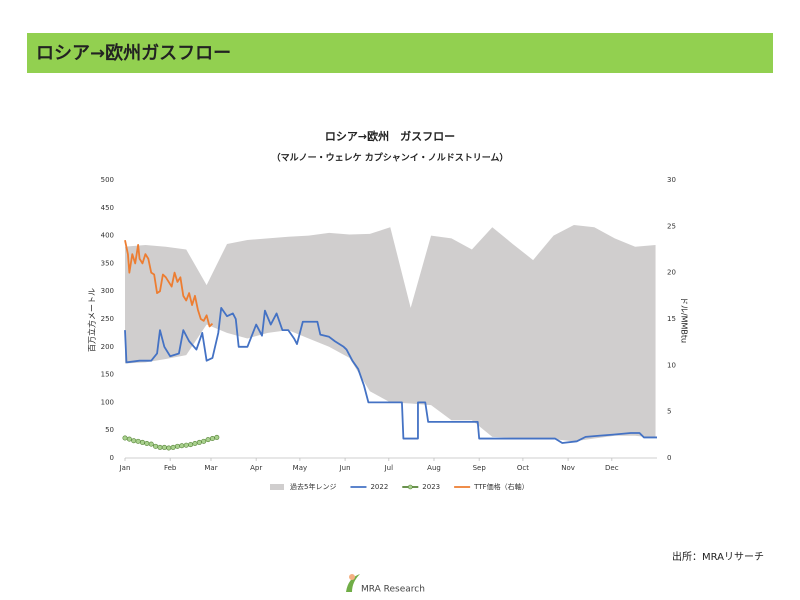 The width and height of the screenshot is (800, 600). What do you see at coordinates (410, 487) in the screenshot?
I see `legend-marker` at bounding box center [410, 487].